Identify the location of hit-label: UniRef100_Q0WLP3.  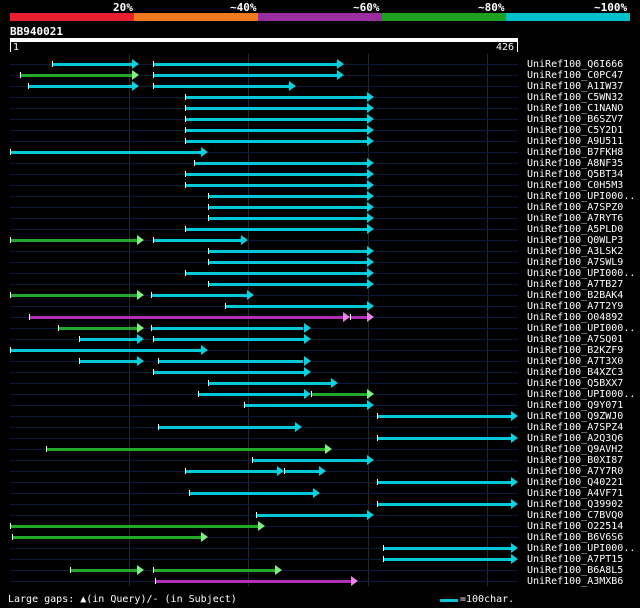
(575, 240).